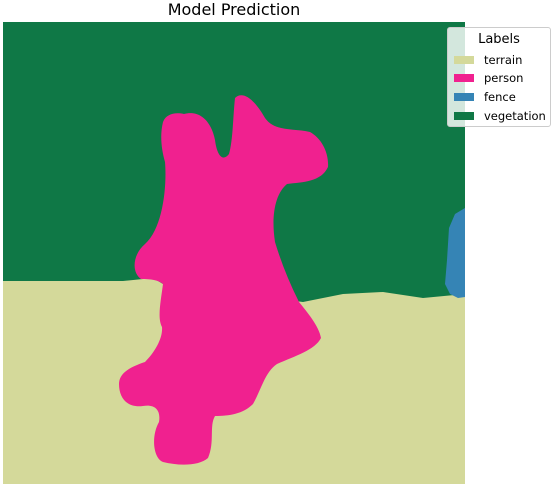 The width and height of the screenshot is (554, 489). What do you see at coordinates (464, 78) in the screenshot?
I see `person-swatch` at bounding box center [464, 78].